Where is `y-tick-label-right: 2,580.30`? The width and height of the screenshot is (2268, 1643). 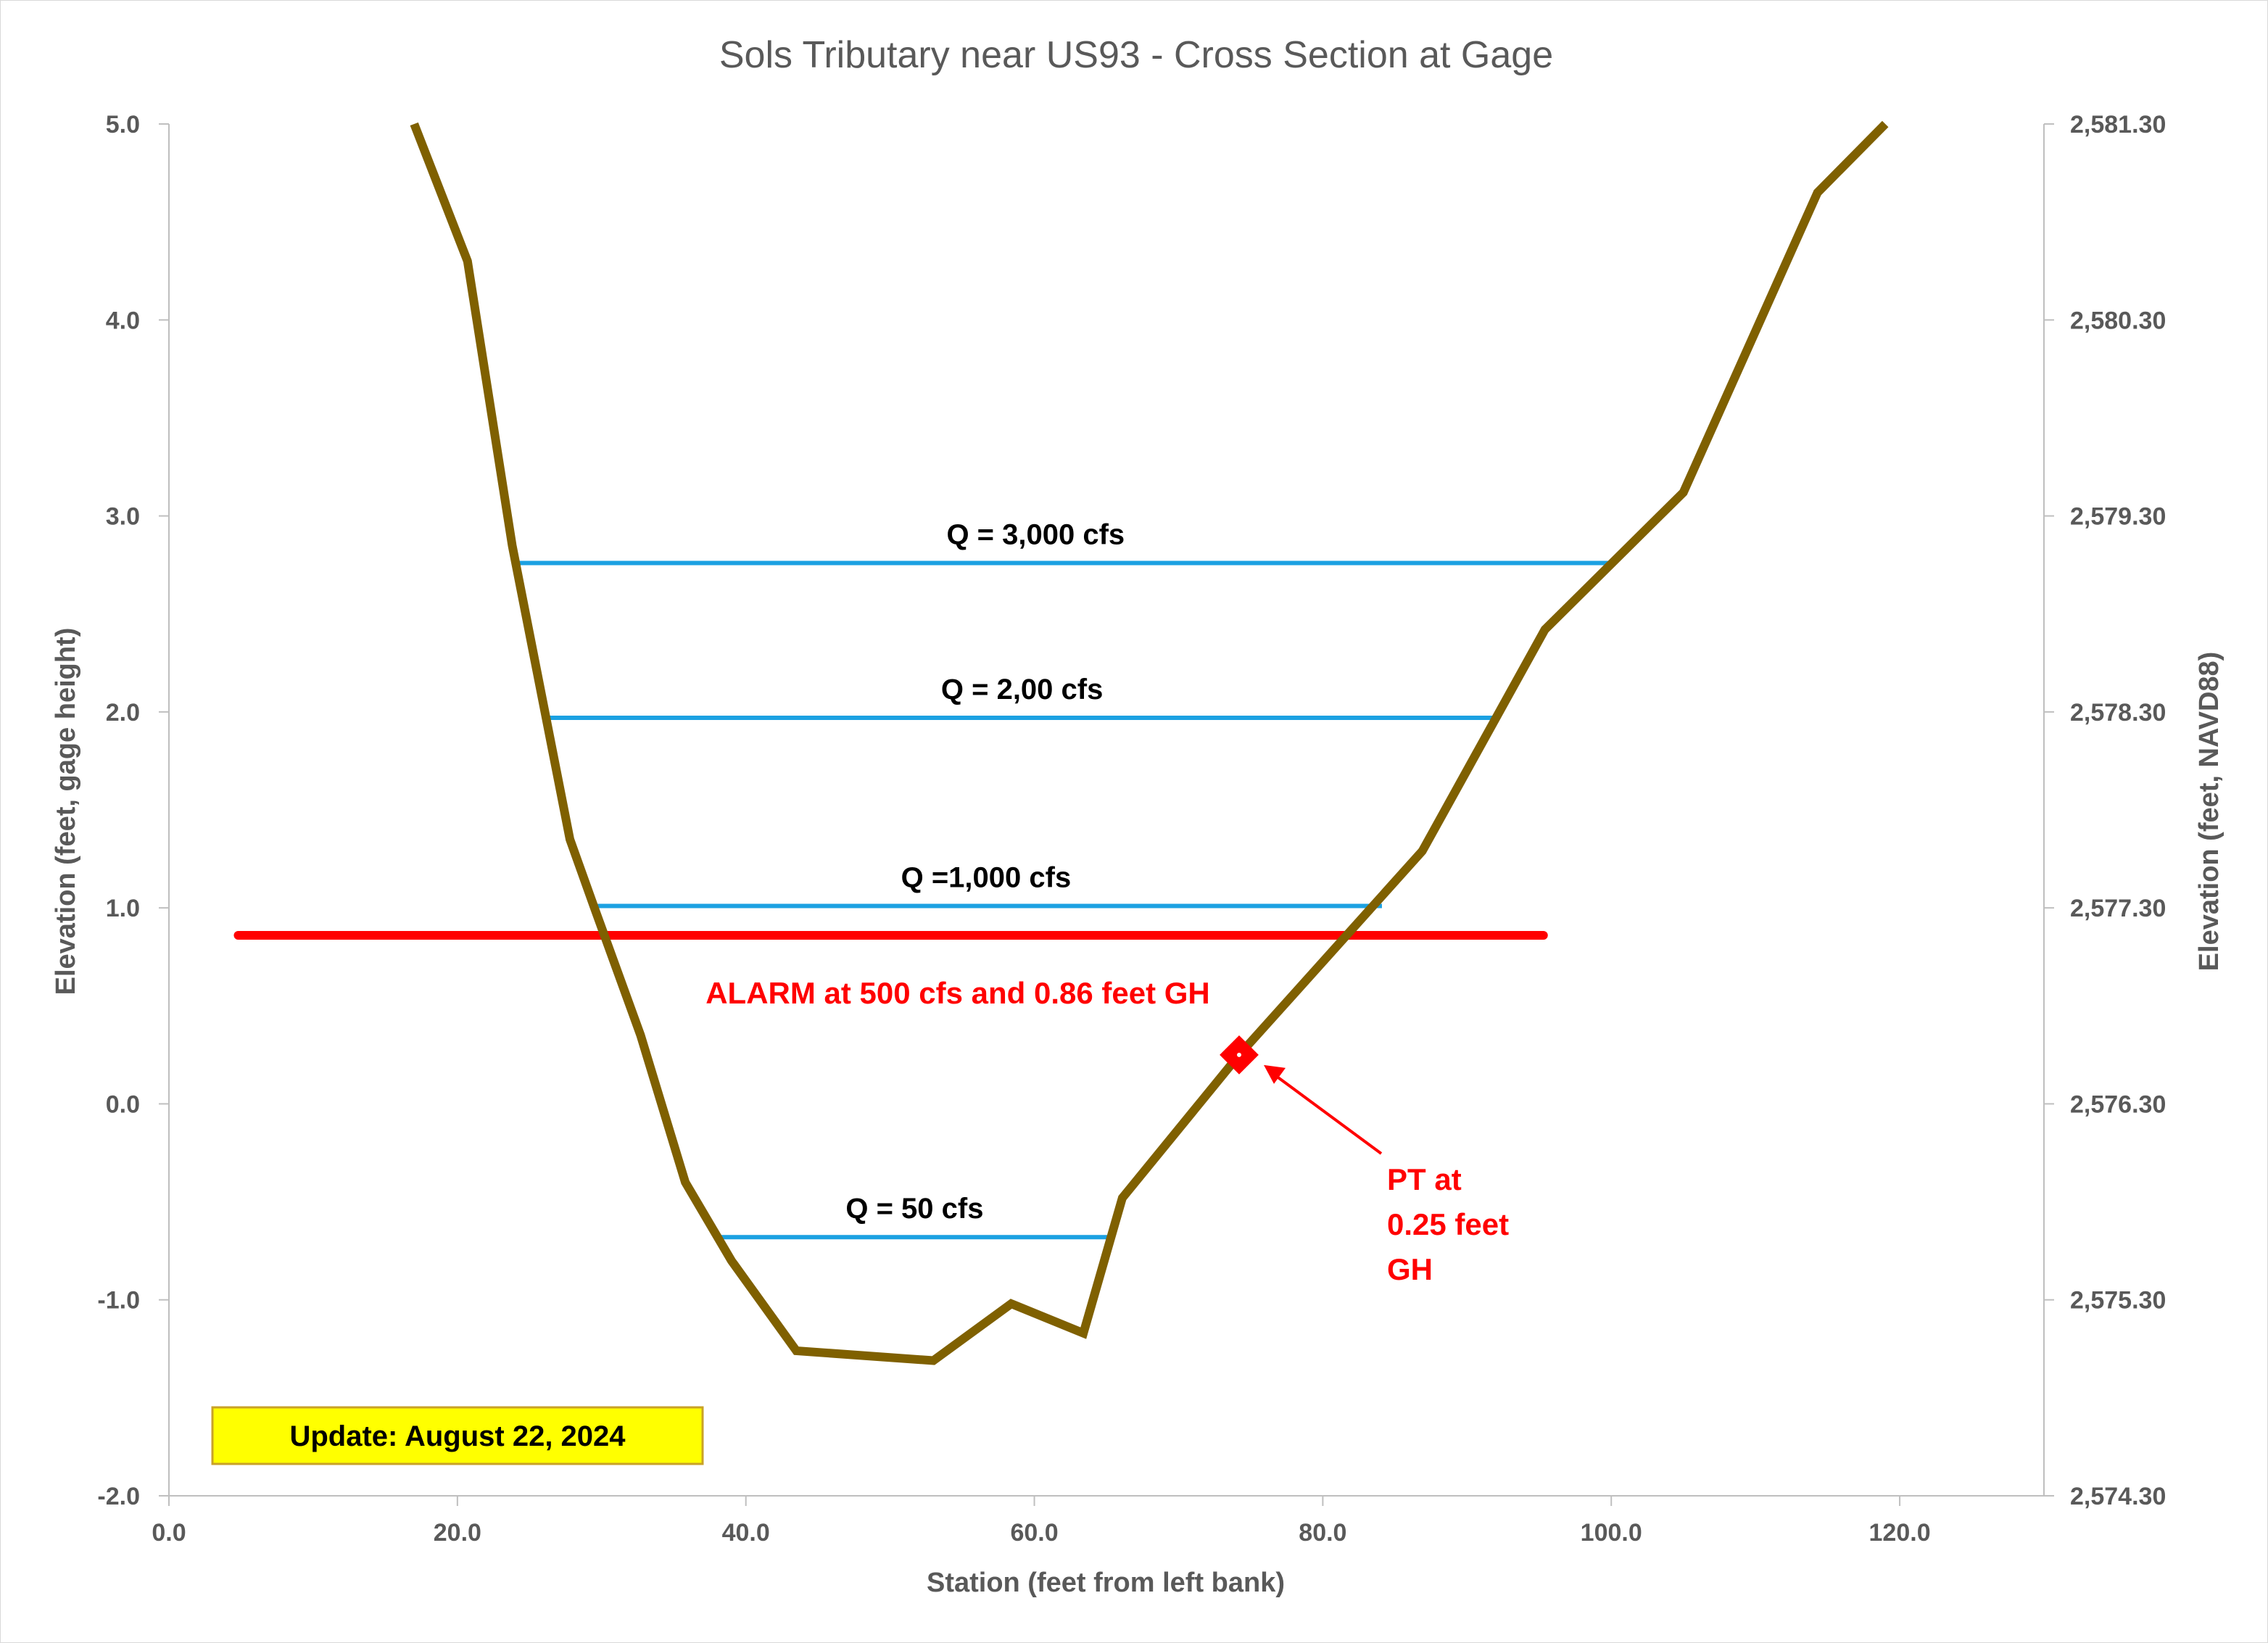
y-tick-label-right: 2,580.30 is located at coordinates (2118, 320).